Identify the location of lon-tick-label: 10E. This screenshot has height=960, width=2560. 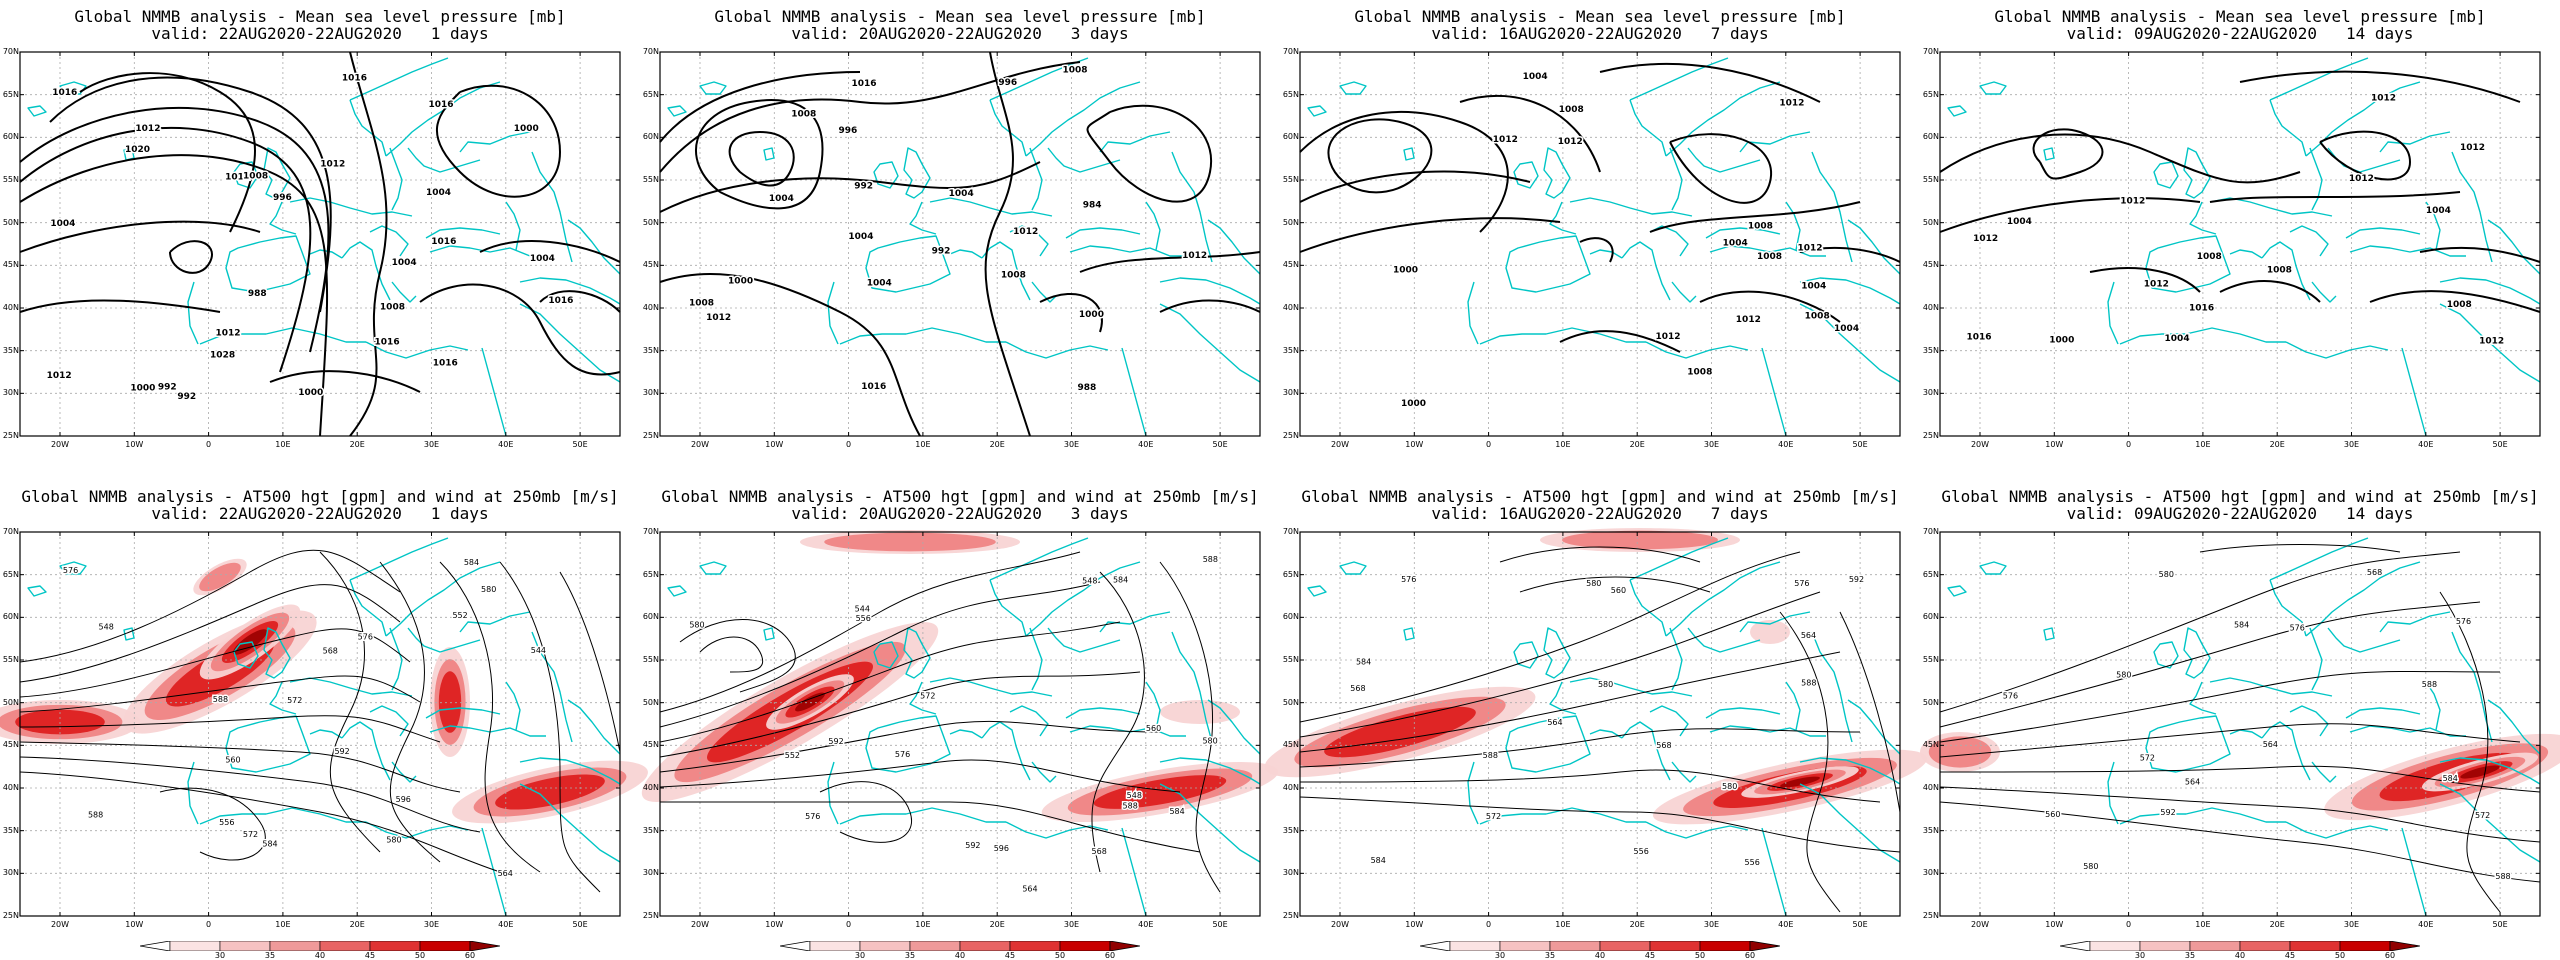
(1563, 444).